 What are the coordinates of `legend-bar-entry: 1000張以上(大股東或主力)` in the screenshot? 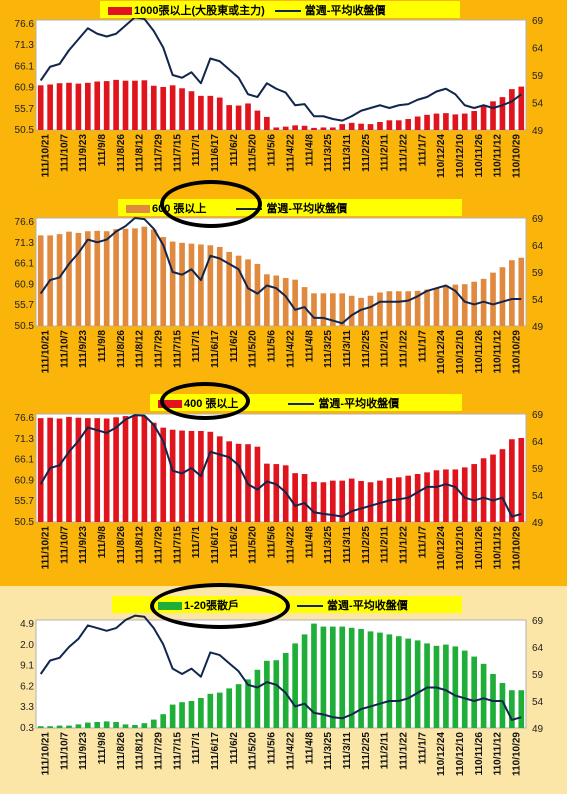 It's located at (186, 10).